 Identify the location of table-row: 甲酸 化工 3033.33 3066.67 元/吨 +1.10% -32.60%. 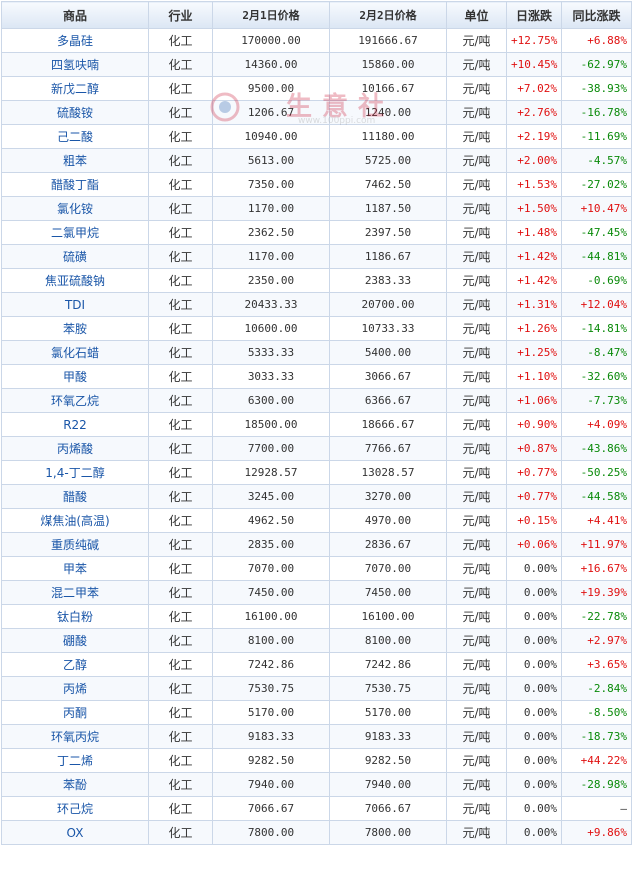
(316, 376).